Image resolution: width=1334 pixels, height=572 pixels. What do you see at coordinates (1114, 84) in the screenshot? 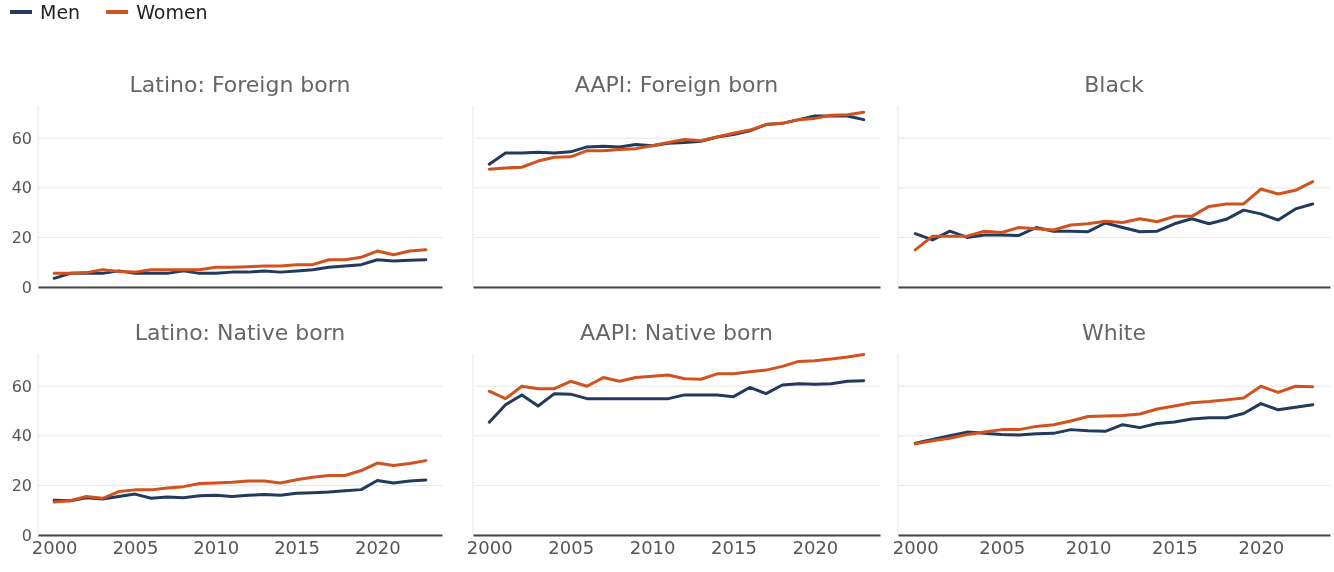
I see `chart-title: Black` at bounding box center [1114, 84].